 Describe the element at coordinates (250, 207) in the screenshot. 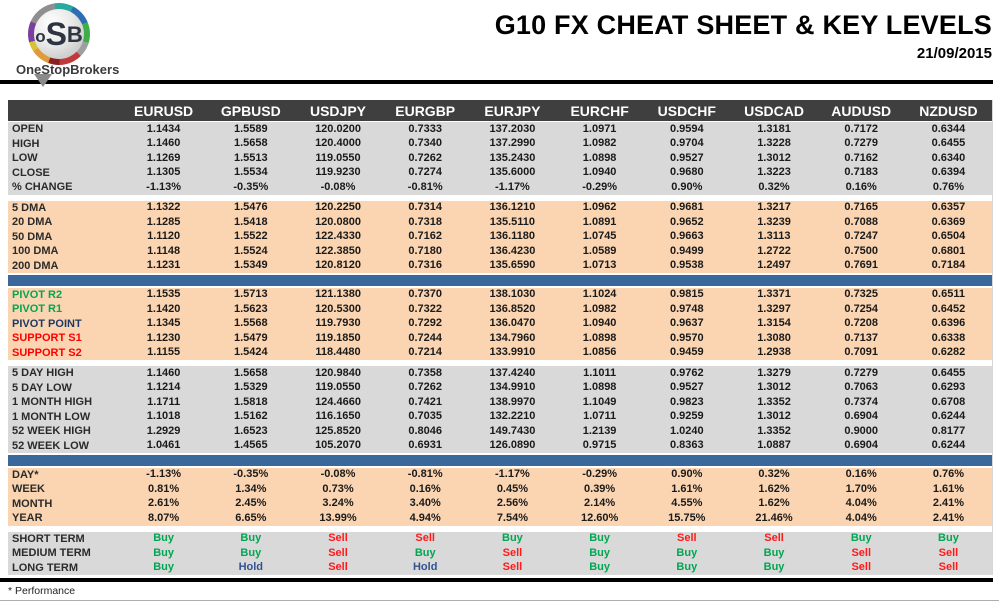

I see `cell: 1.5476` at that location.